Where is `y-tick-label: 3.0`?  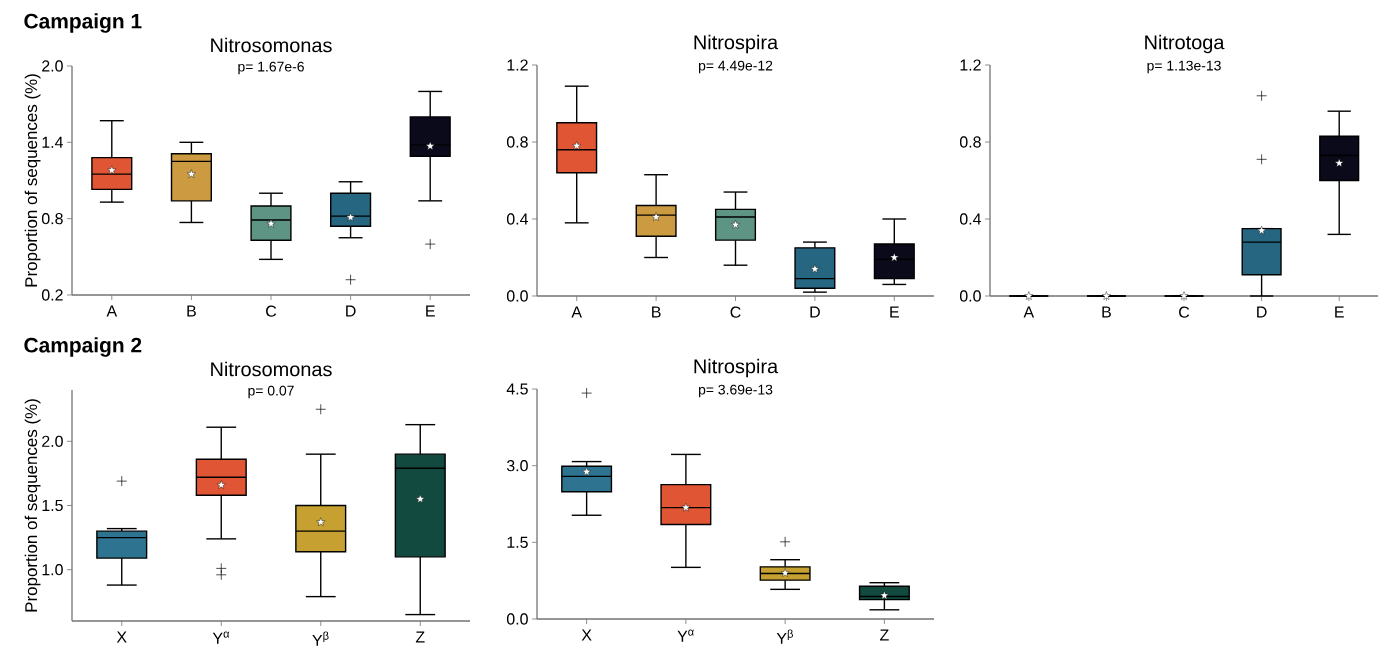
y-tick-label: 3.0 is located at coordinates (517, 466).